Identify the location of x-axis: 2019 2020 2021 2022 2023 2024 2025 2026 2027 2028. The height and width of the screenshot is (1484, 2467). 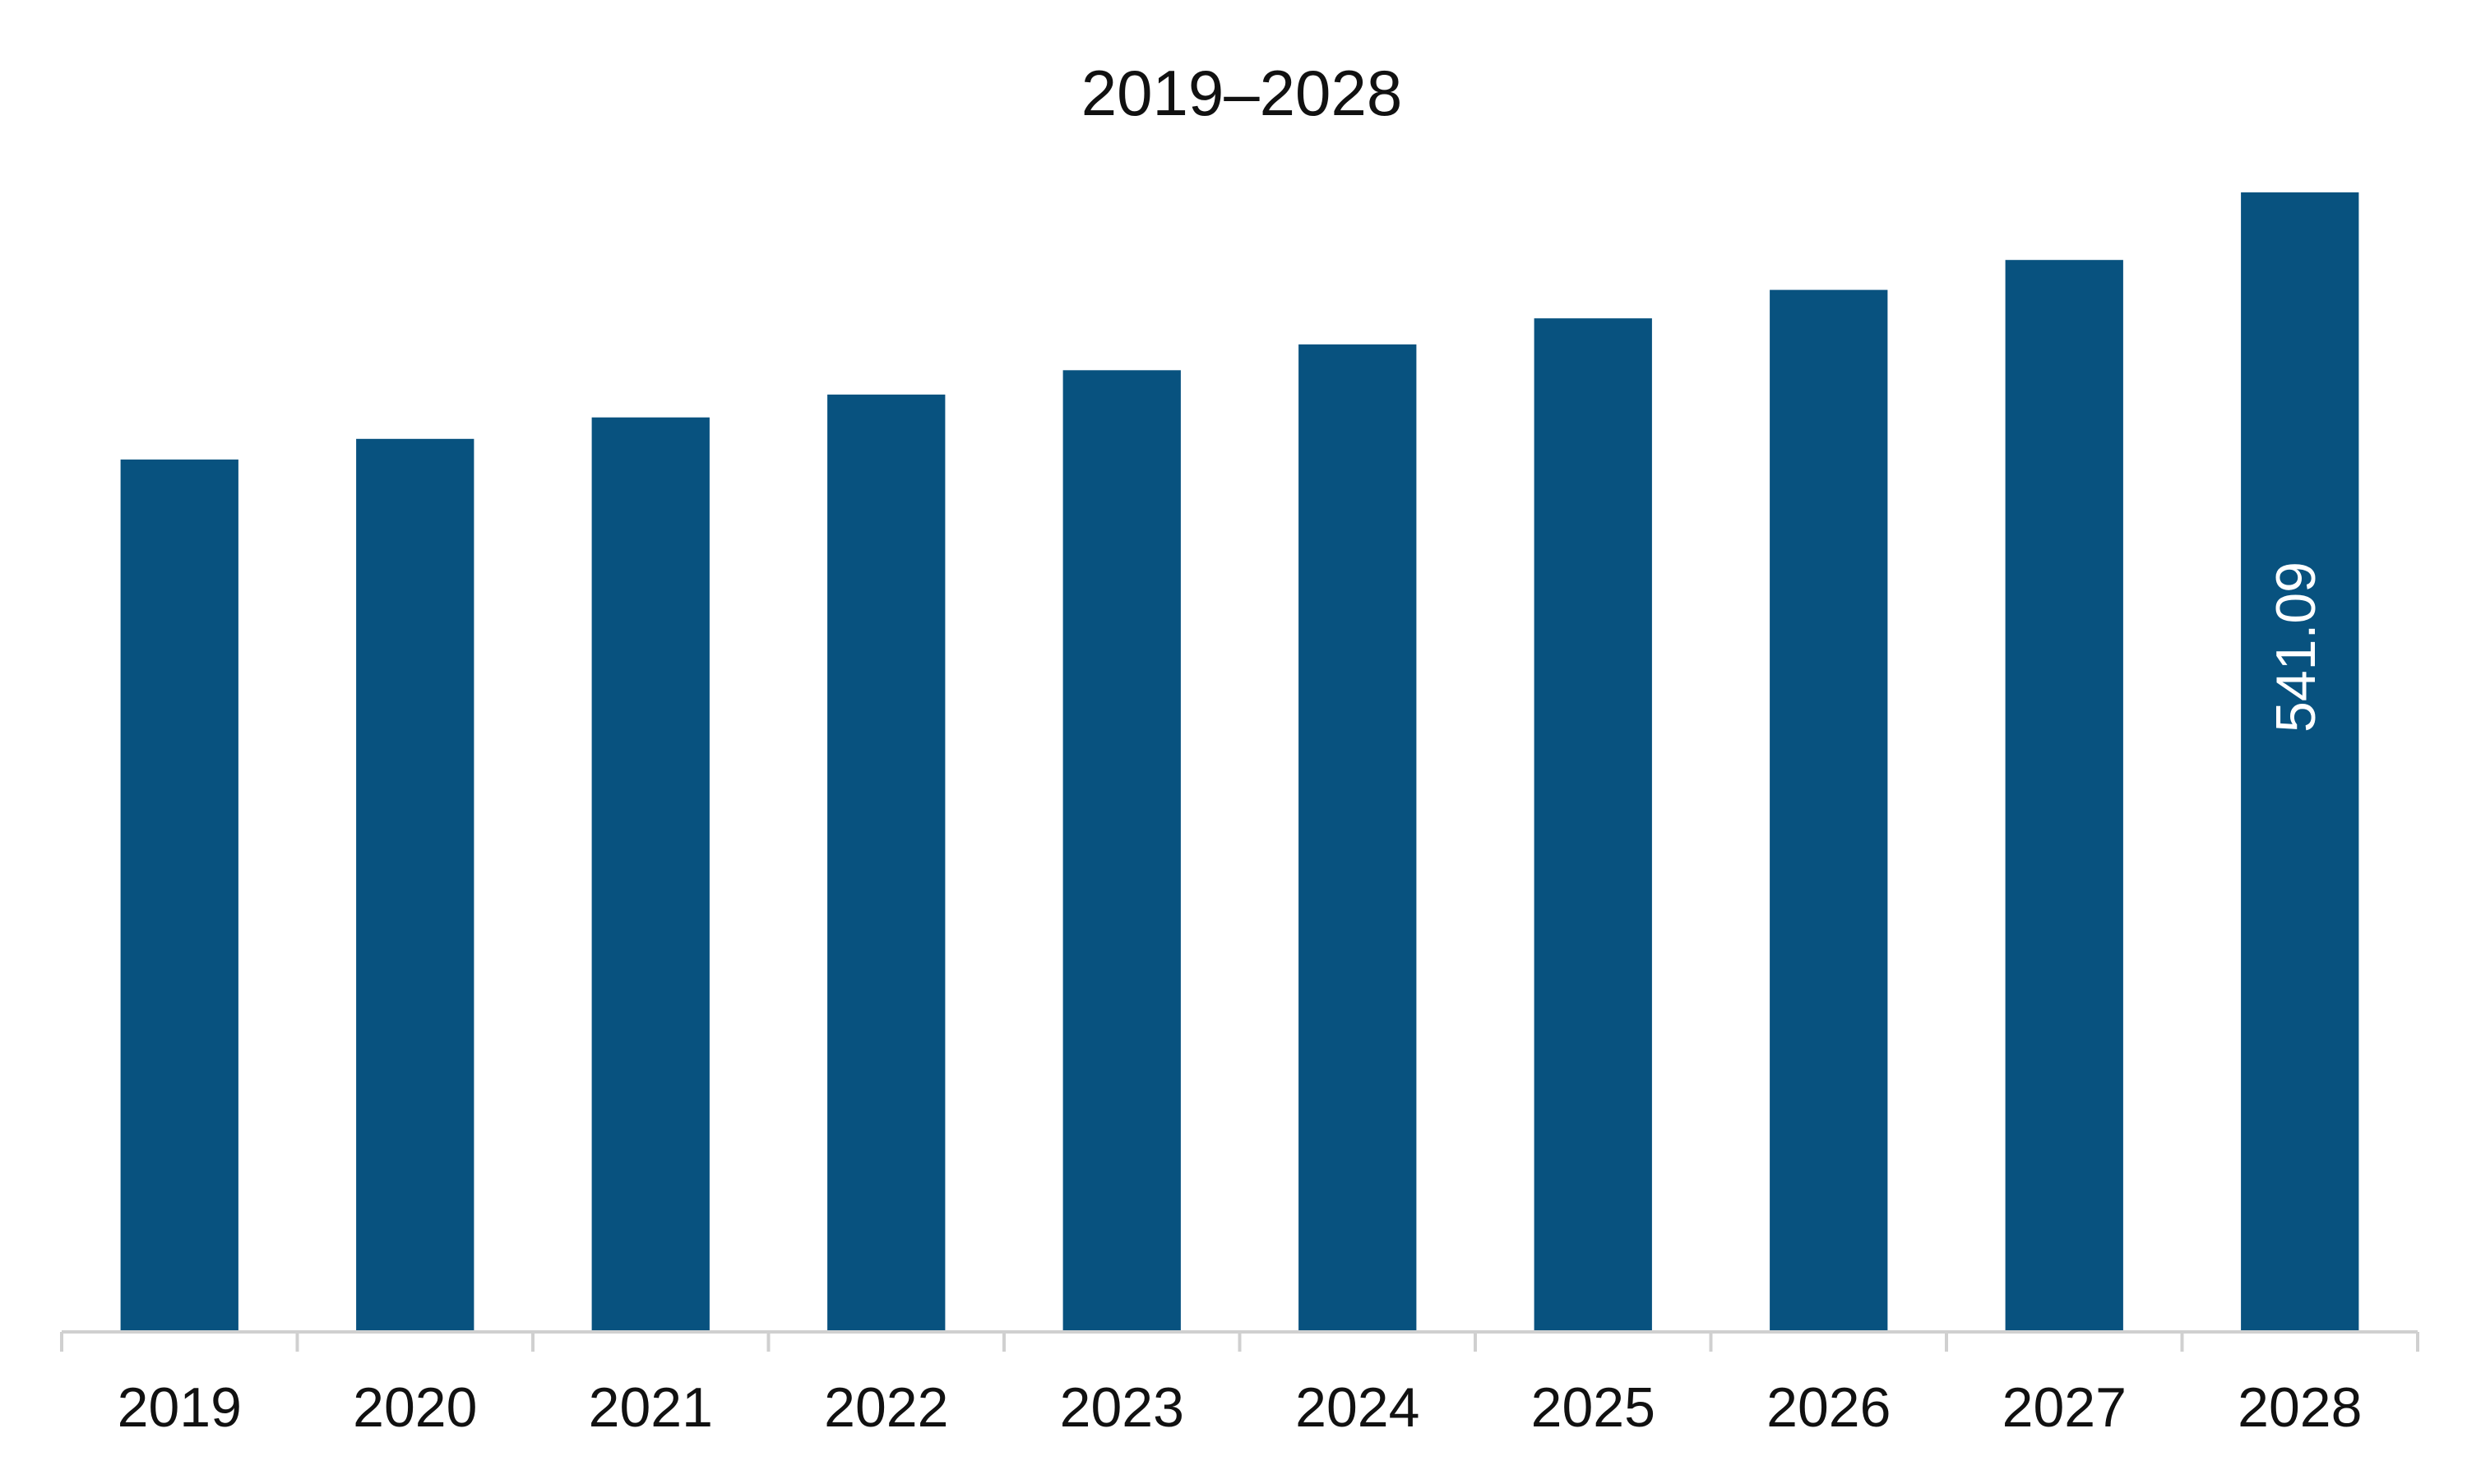
(1239, 1384).